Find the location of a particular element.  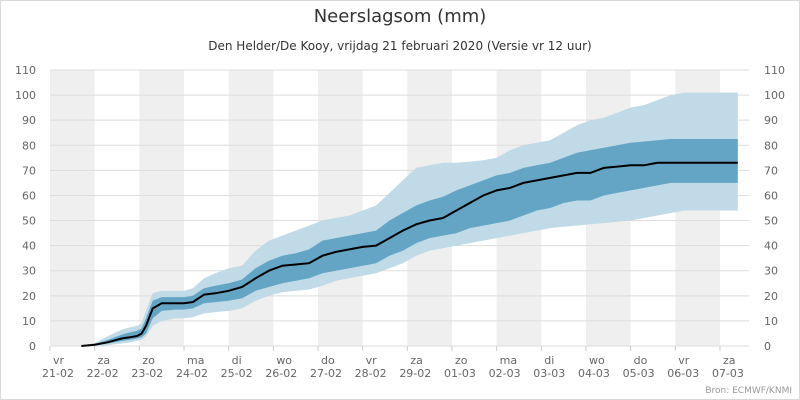

x-date-label-3: 24-02 is located at coordinates (192, 373).